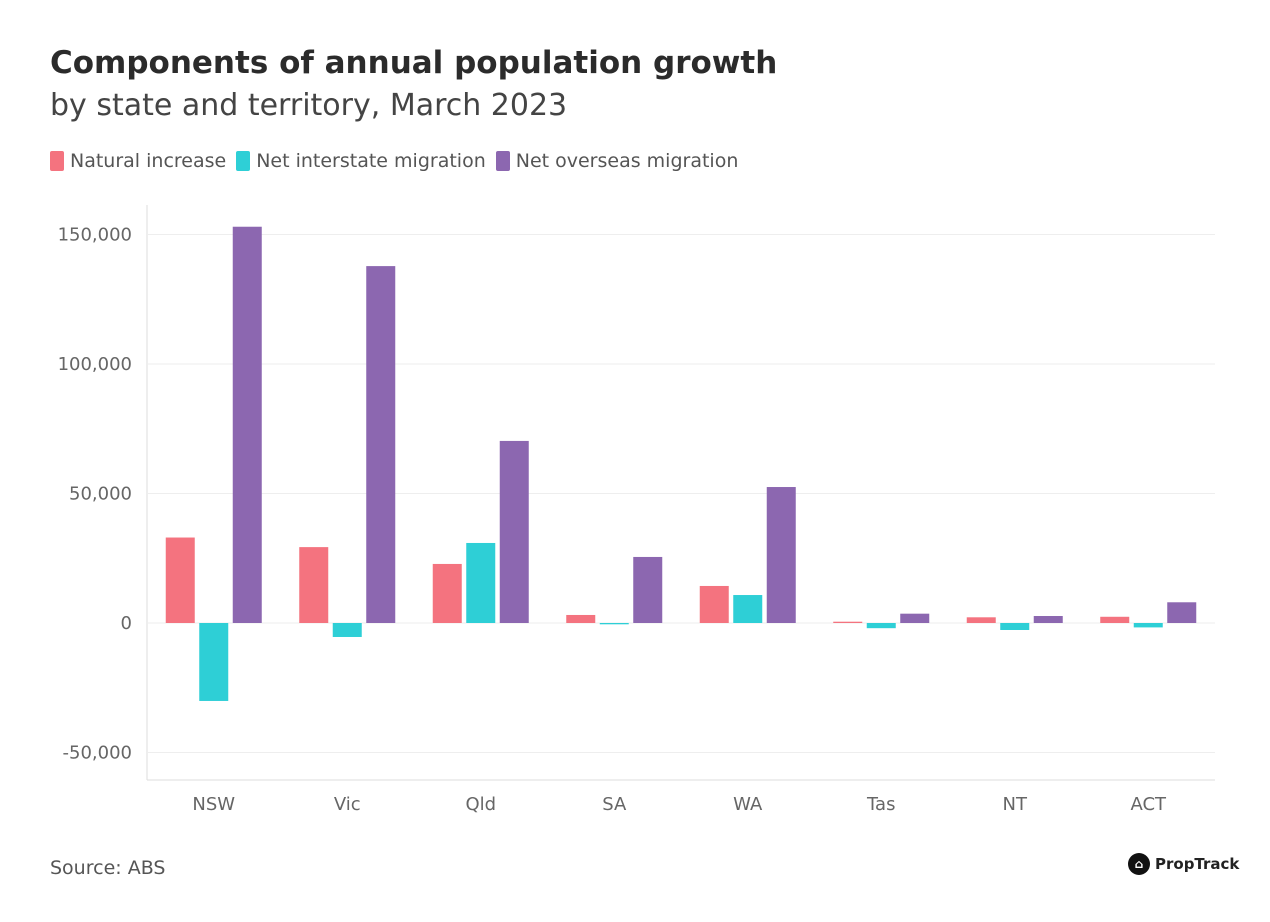 This screenshot has width=1270, height=922. I want to click on bar-vic-natural, so click(314, 585).